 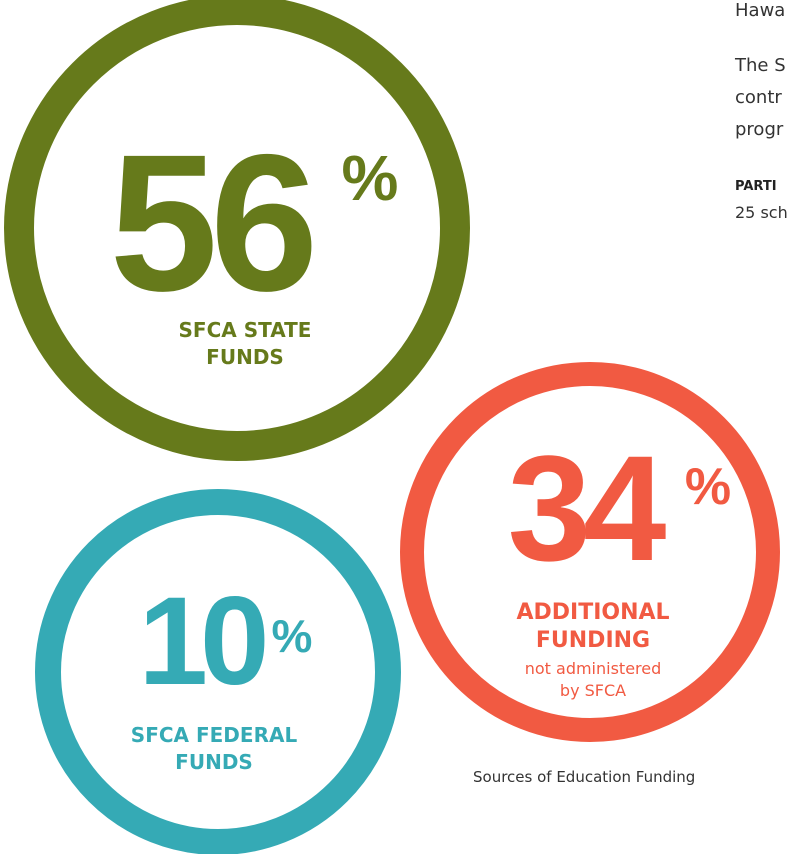 I want to click on side-paragraph: progr, so click(x=759, y=129).